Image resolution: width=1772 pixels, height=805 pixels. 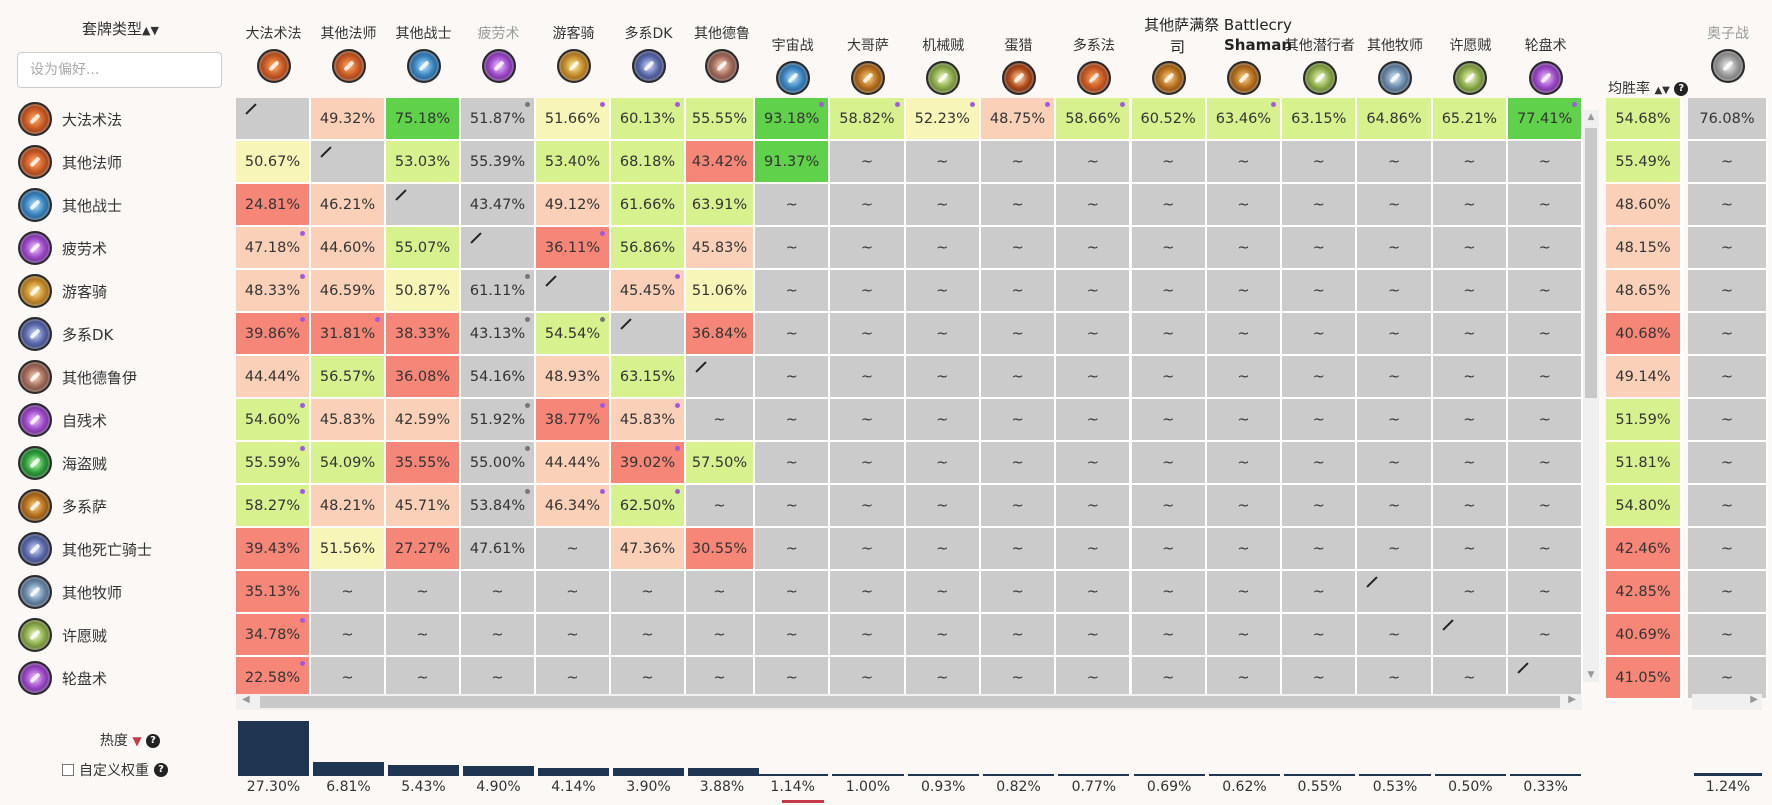 I want to click on column-header: 轮盘术, so click(x=1545, y=72).